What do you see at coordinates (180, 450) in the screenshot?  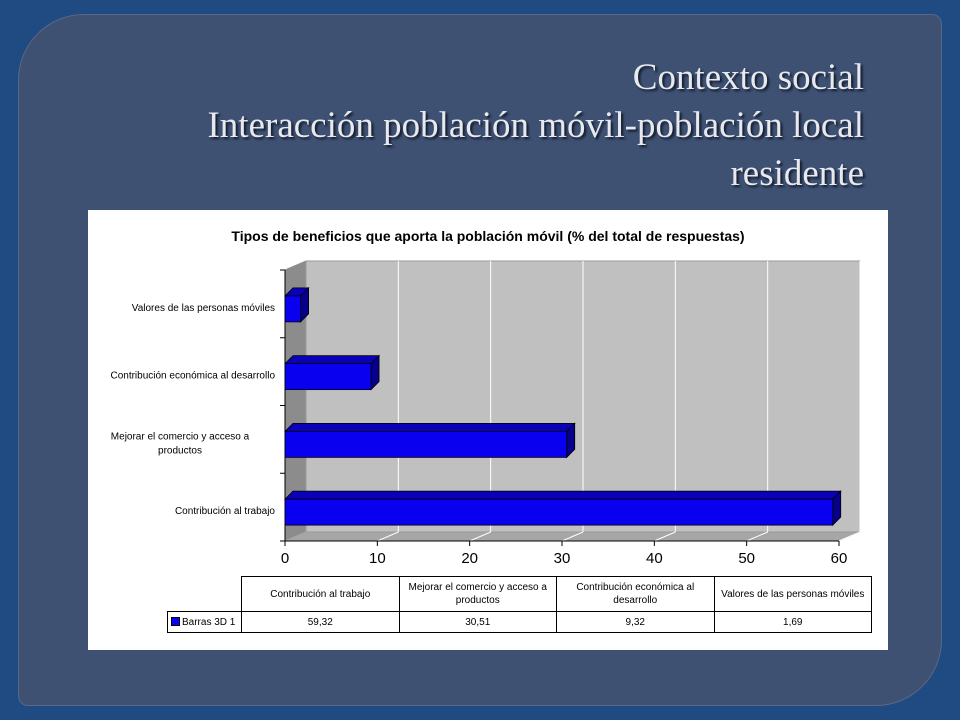 I see `y-category-label: productos` at bounding box center [180, 450].